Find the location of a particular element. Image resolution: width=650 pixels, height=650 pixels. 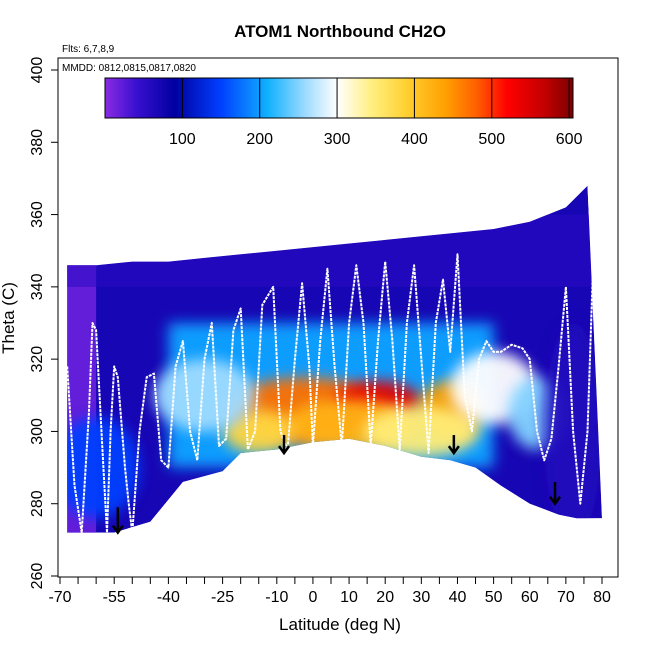

x-axis-label: Latitude (deg N) is located at coordinates (340, 624).